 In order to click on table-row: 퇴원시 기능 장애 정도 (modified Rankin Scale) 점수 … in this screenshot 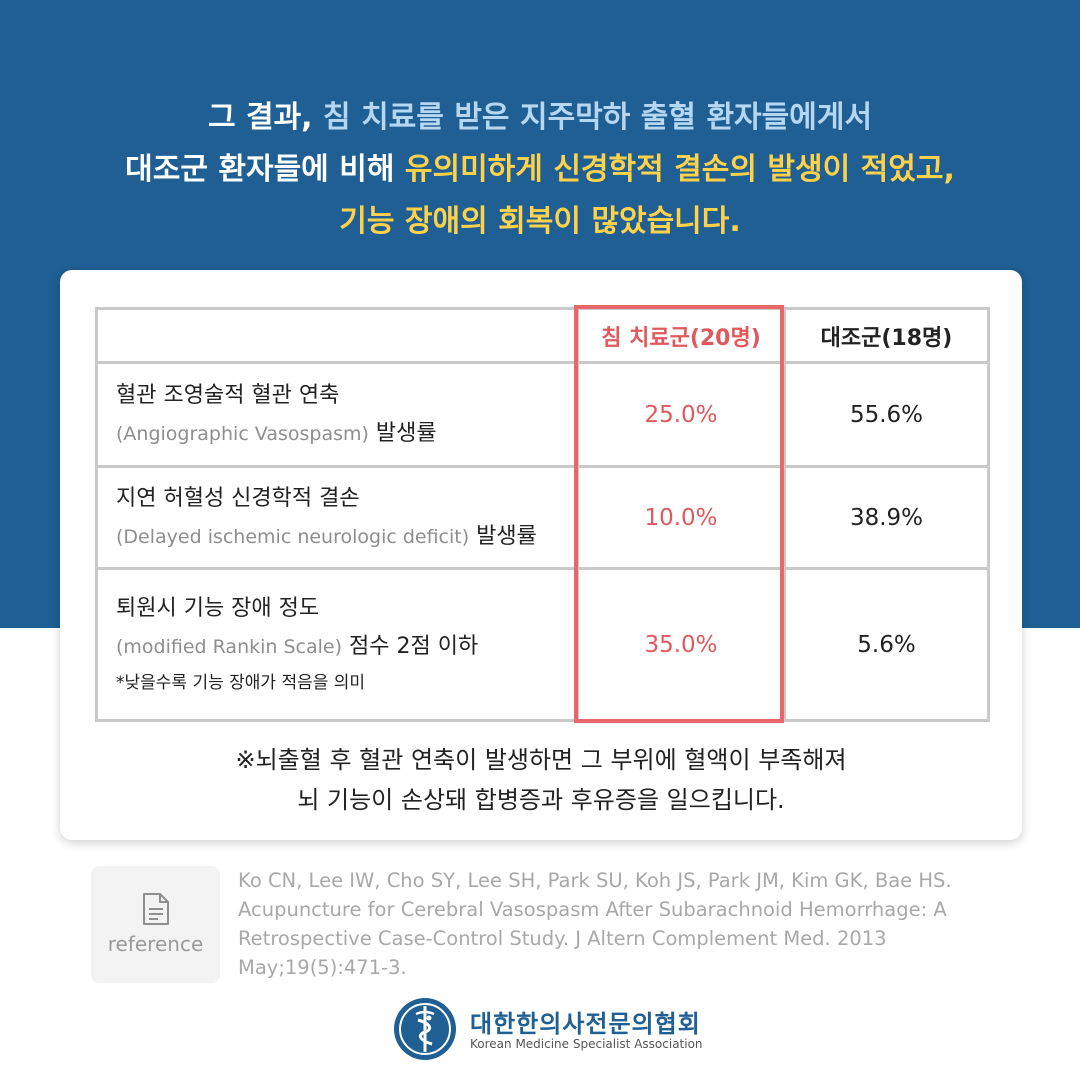, I will do `click(542, 644)`.